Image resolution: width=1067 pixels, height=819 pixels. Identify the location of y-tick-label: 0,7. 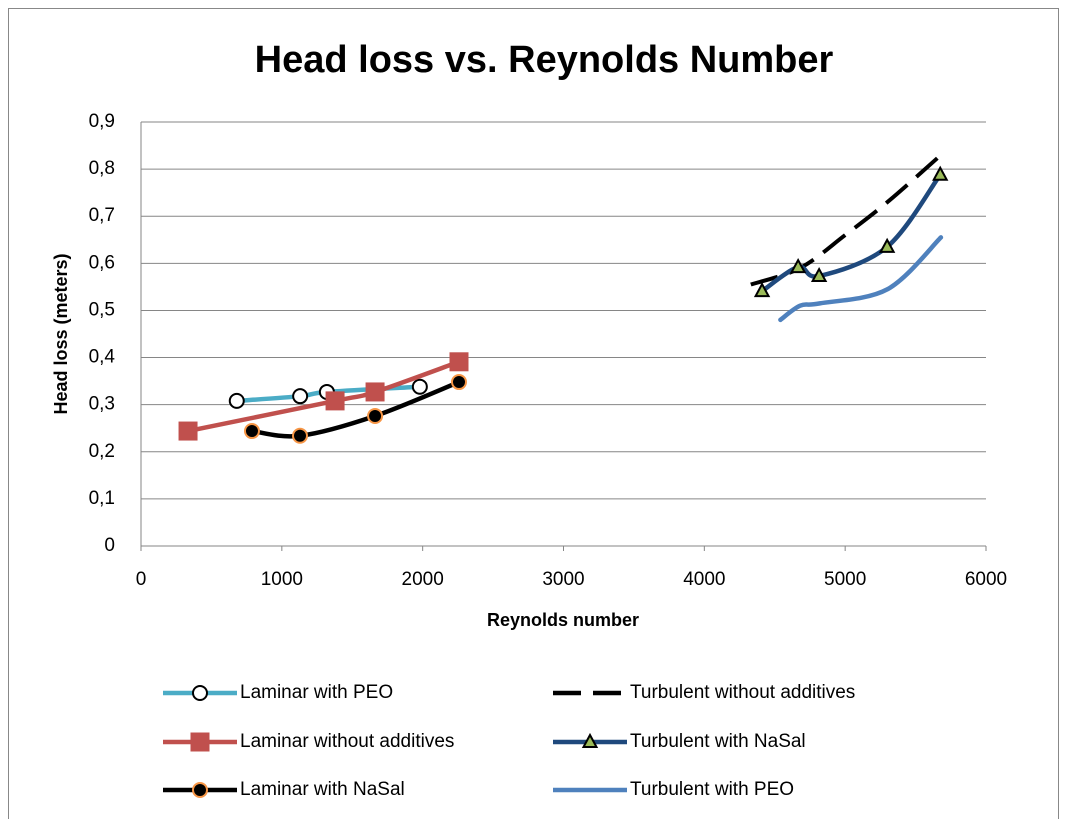
(102, 215).